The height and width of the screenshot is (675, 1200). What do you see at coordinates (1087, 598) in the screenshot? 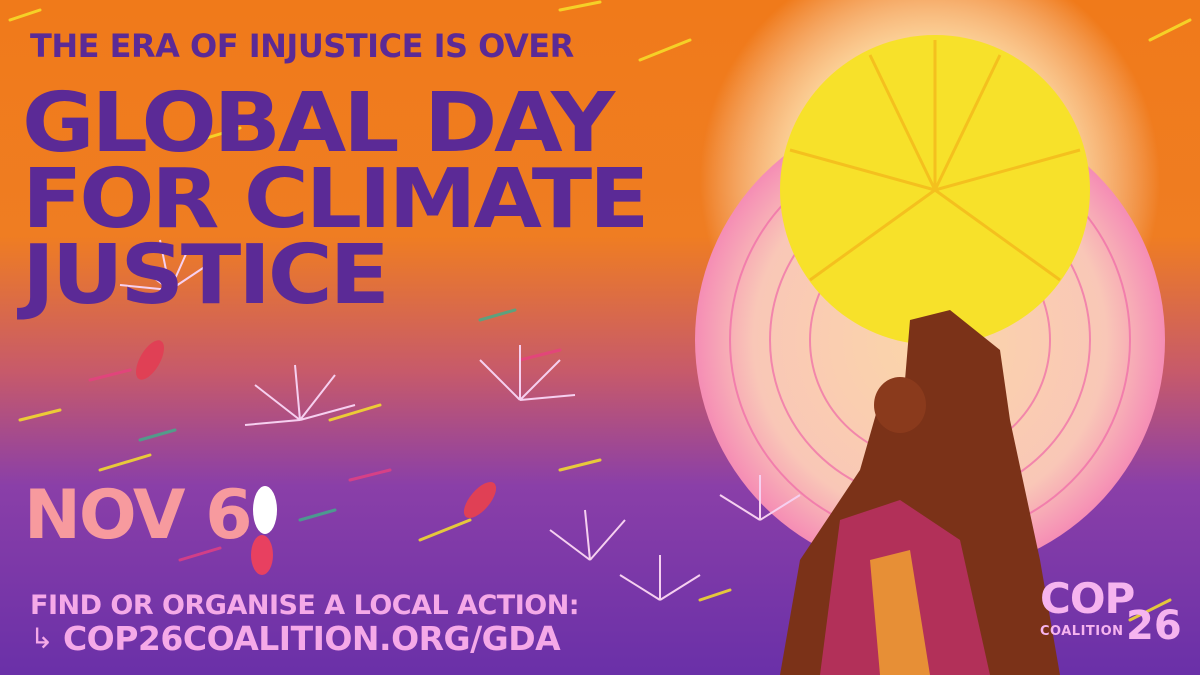
I see `logo-cop: COP` at bounding box center [1087, 598].